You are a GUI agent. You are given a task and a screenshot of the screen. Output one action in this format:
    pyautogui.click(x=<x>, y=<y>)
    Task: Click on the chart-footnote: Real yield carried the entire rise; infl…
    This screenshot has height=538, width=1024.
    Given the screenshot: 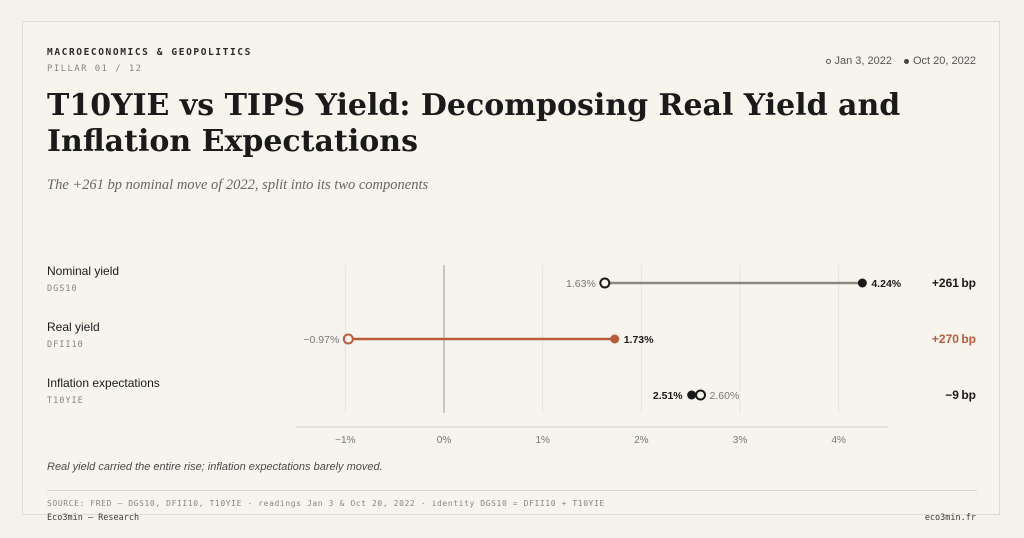 What is the action you would take?
    pyautogui.click(x=215, y=467)
    